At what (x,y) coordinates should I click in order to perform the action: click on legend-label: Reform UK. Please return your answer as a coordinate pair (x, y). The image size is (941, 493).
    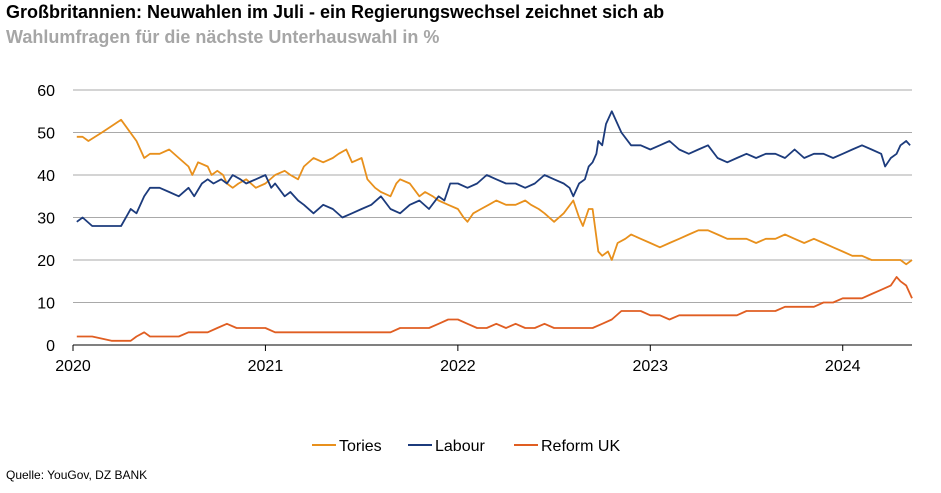
    Looking at the image, I should click on (580, 446).